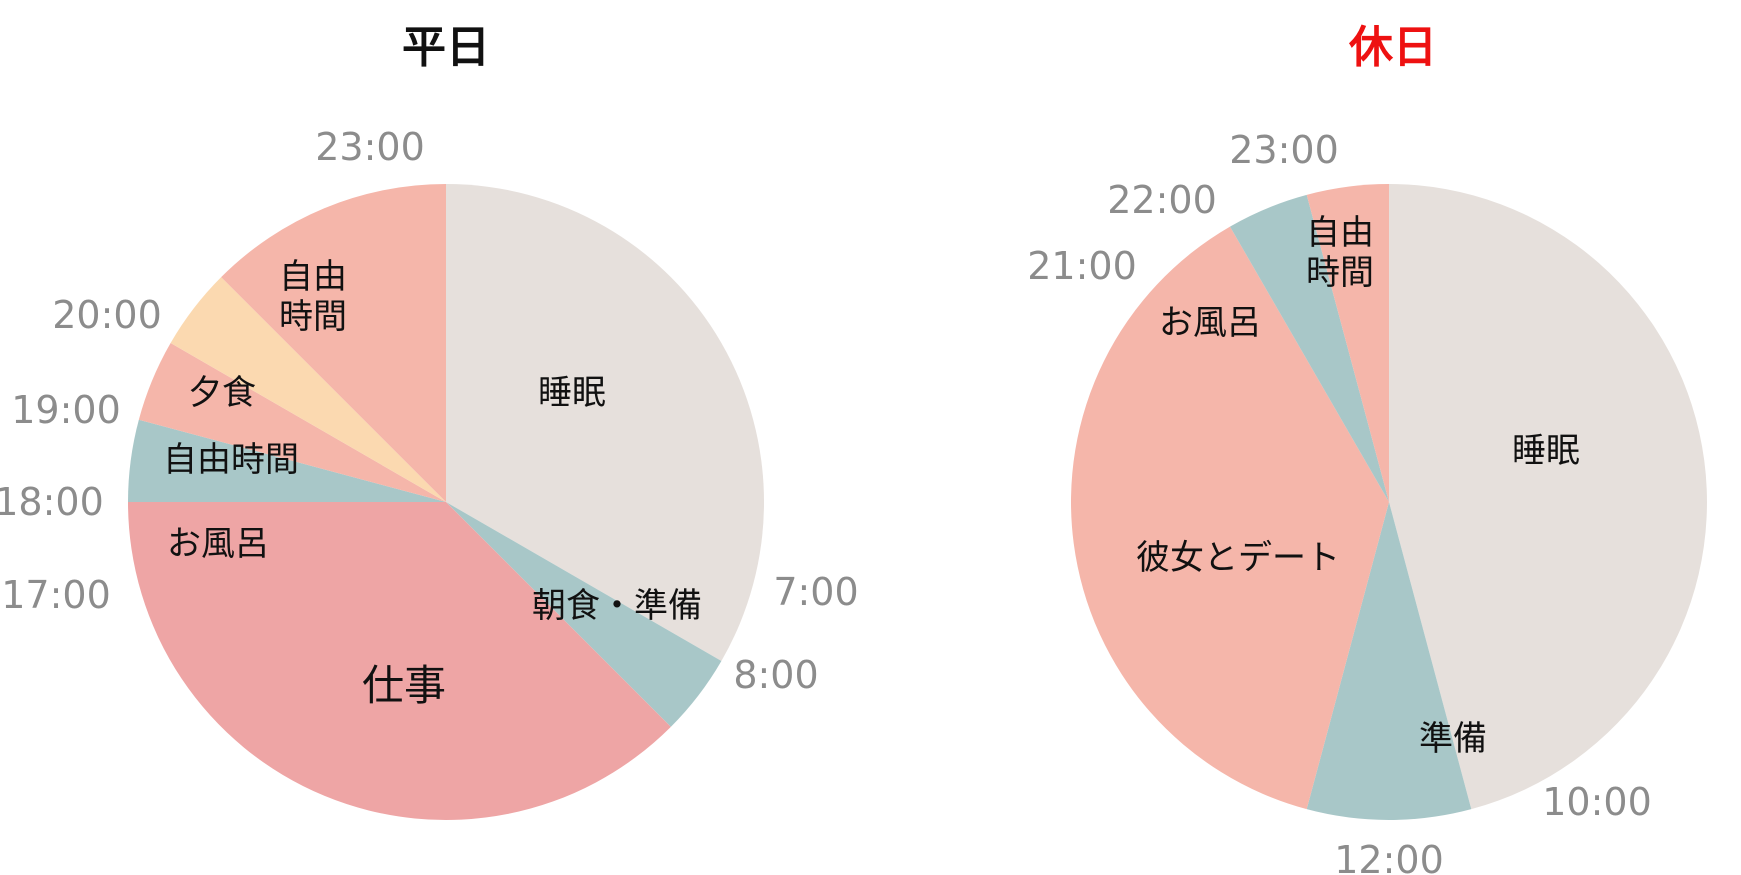 This screenshot has height=875, width=1741. What do you see at coordinates (56, 595) in the screenshot?
I see `time-label: 17:00` at bounding box center [56, 595].